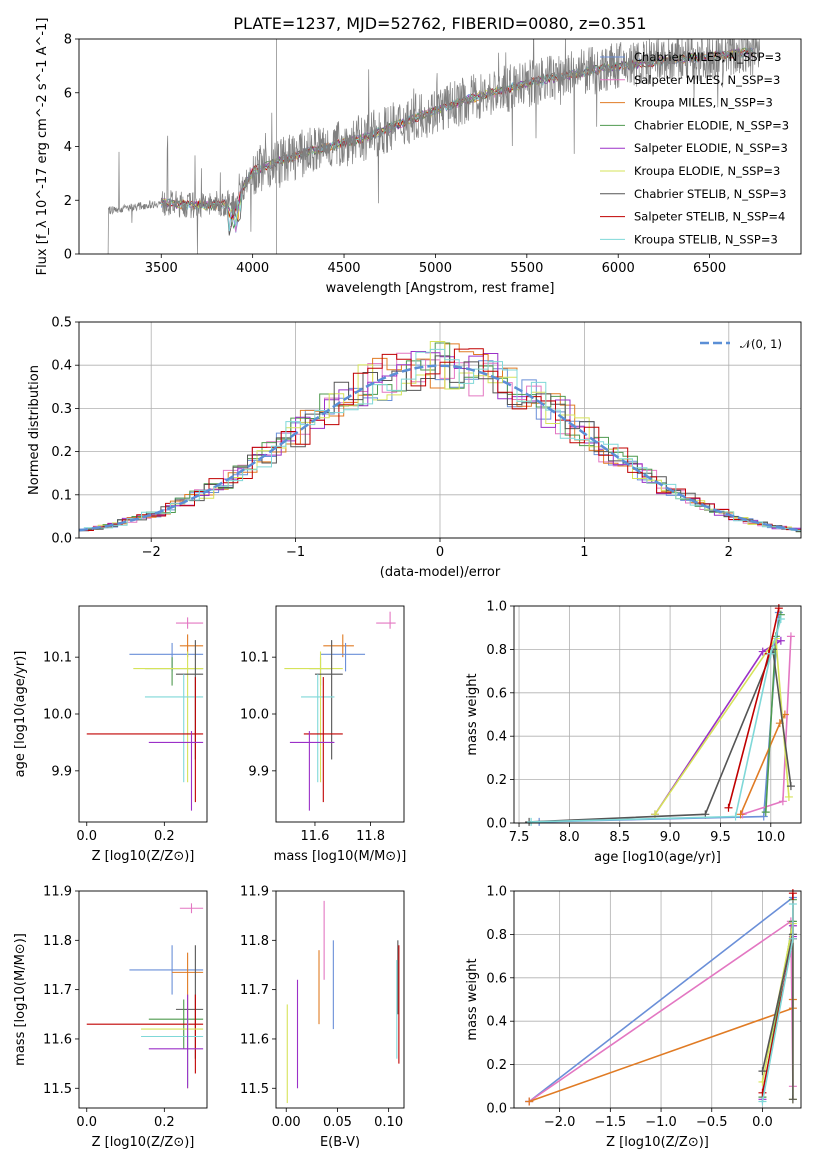  Describe the element at coordinates (440, 448) in the screenshot. I see `normal-curve` at that location.